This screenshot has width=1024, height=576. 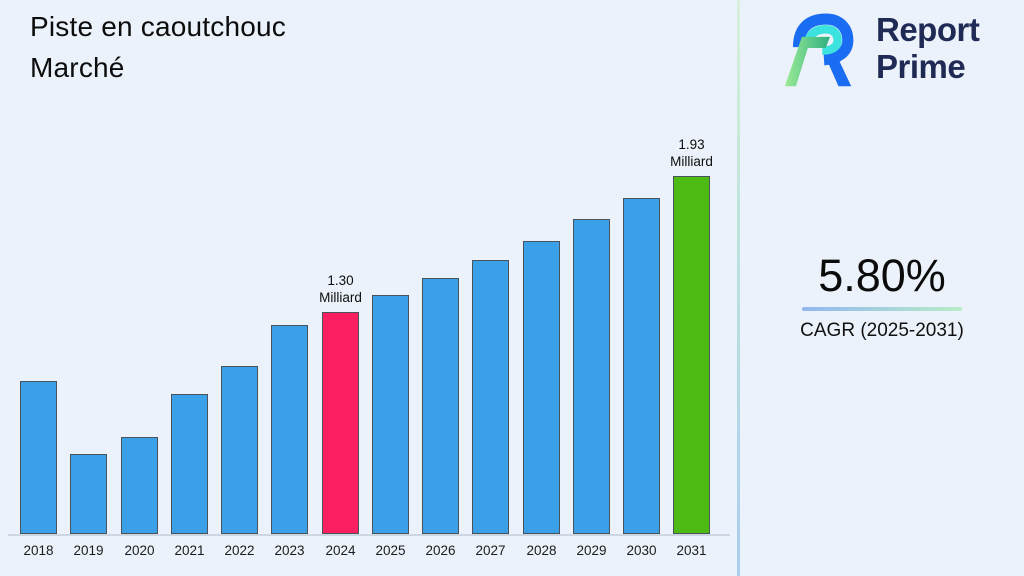 What do you see at coordinates (340, 550) in the screenshot?
I see `x-tick-2024: 2024` at bounding box center [340, 550].